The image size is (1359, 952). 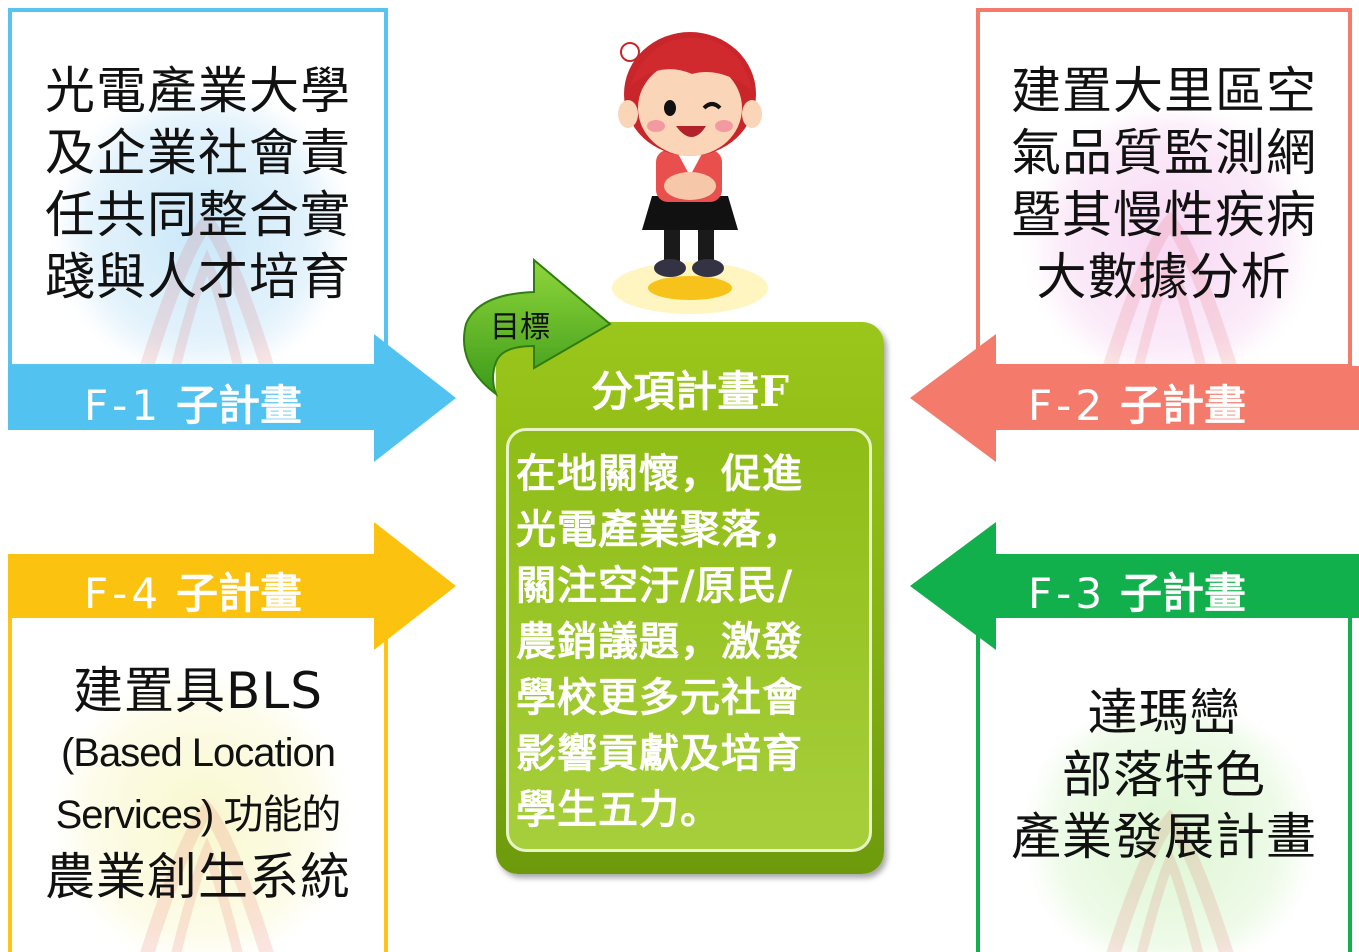 What do you see at coordinates (659, 754) in the screenshot?
I see `center-line: 影響貢獻及培育` at bounding box center [659, 754].